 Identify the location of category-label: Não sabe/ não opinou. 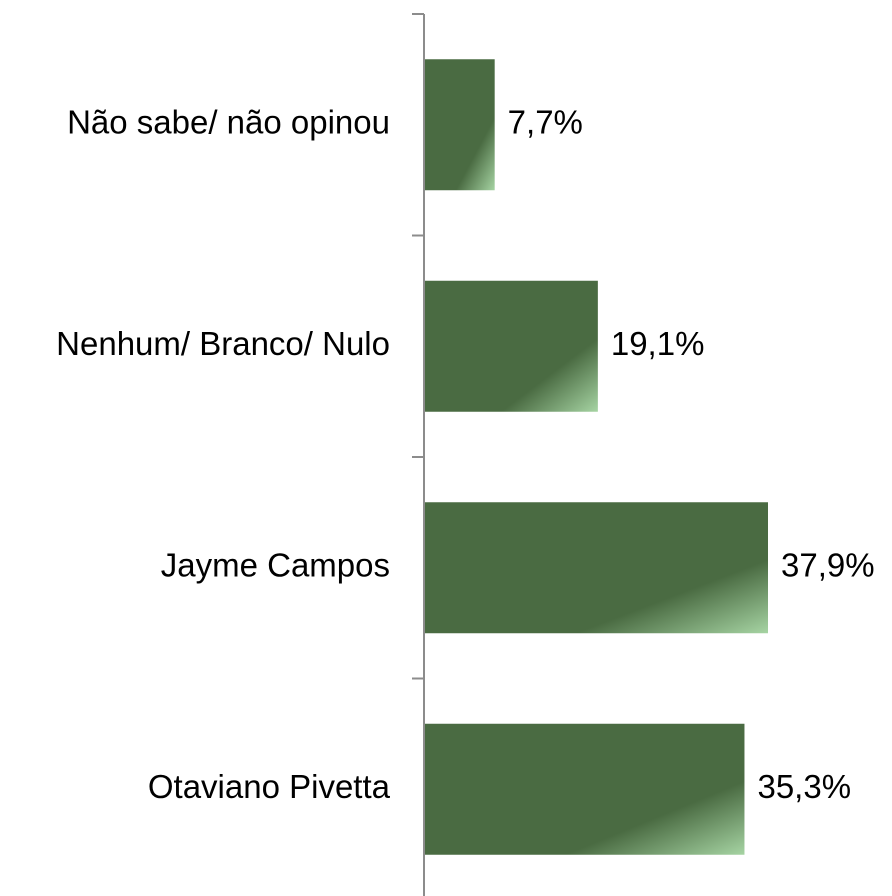
(228, 121).